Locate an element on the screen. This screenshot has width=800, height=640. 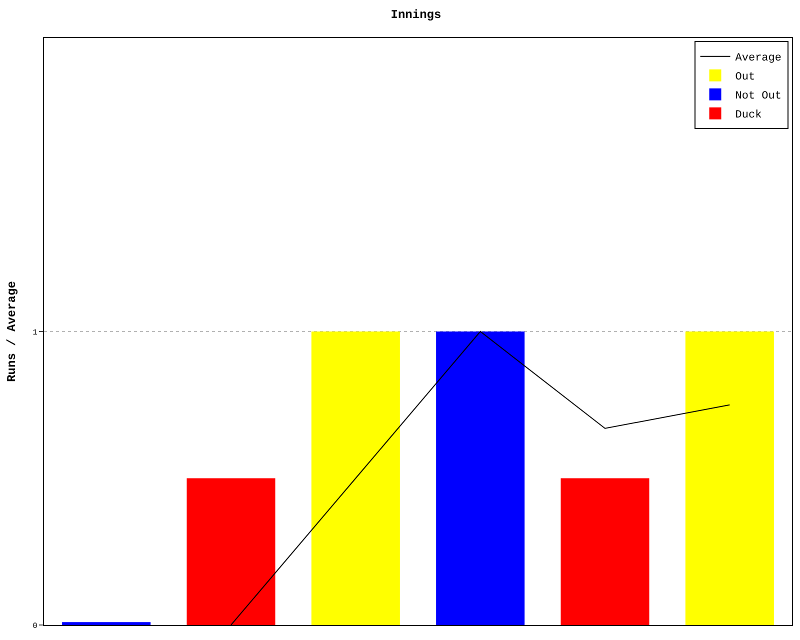
legend-label: Not Out is located at coordinates (758, 96).